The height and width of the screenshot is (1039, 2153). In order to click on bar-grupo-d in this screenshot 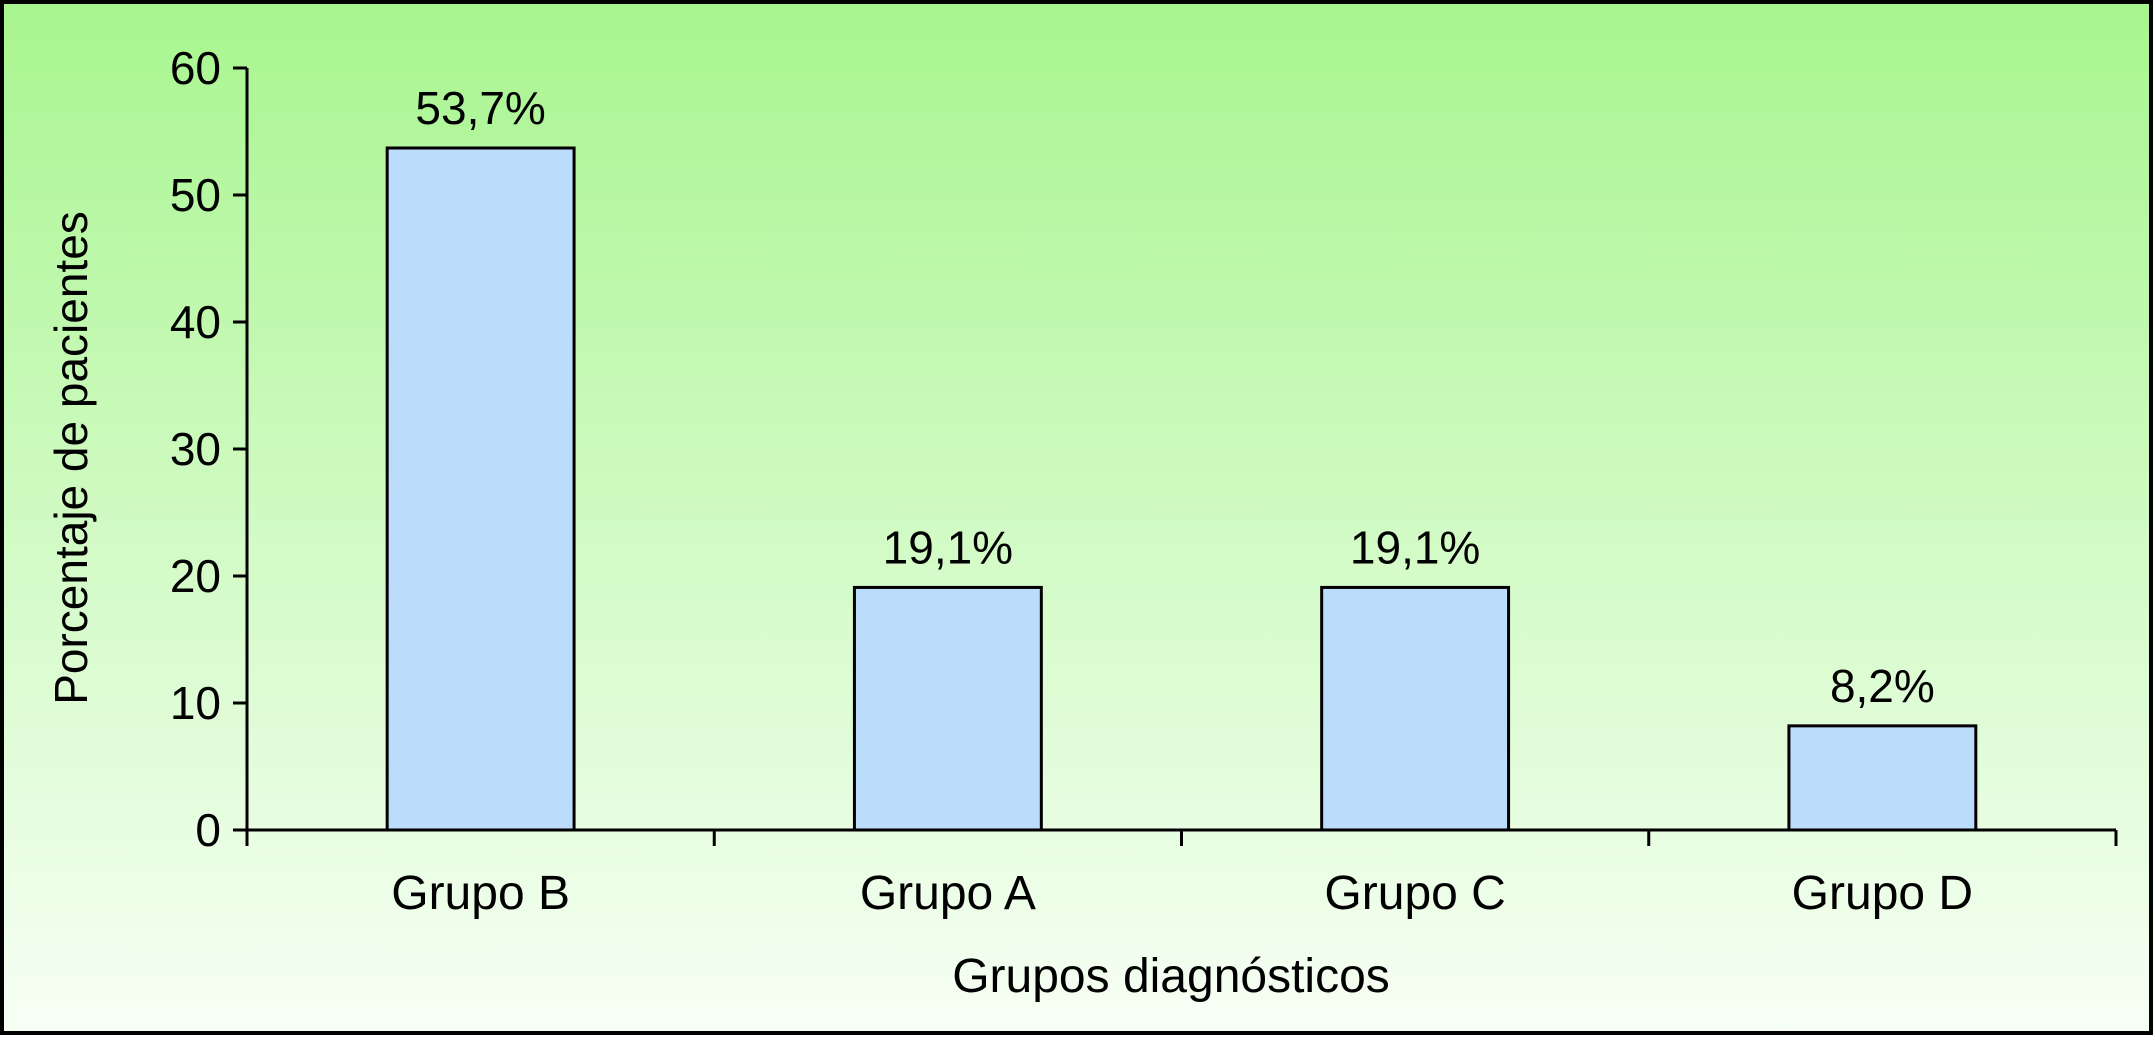, I will do `click(1882, 778)`.